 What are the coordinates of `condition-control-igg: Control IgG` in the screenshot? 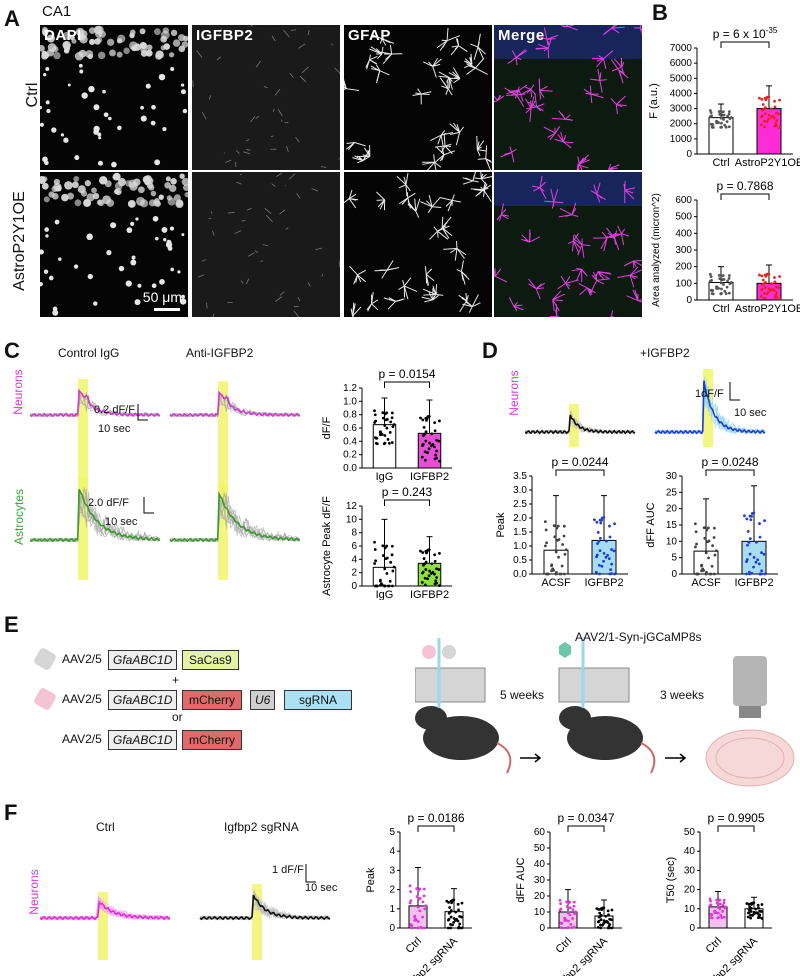 It's located at (89, 353).